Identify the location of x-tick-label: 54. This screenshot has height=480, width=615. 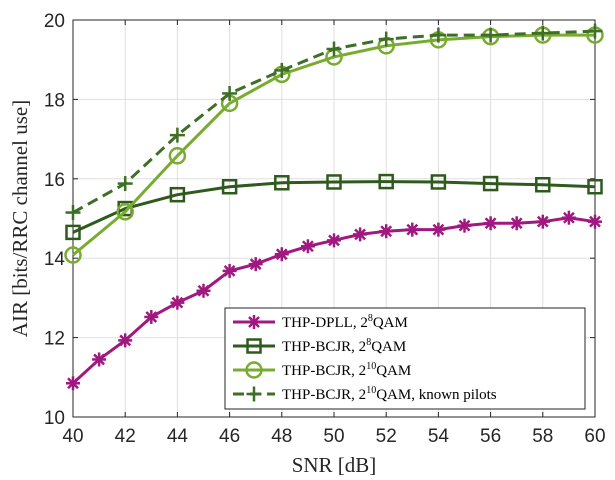
(439, 436).